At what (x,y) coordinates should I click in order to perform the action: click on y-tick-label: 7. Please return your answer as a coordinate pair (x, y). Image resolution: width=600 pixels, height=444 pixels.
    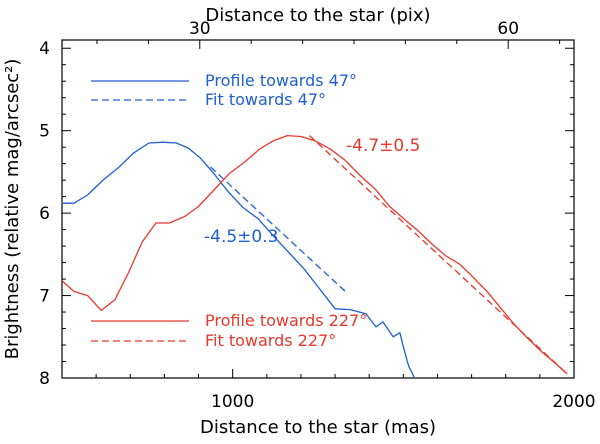
    Looking at the image, I should click on (44, 297).